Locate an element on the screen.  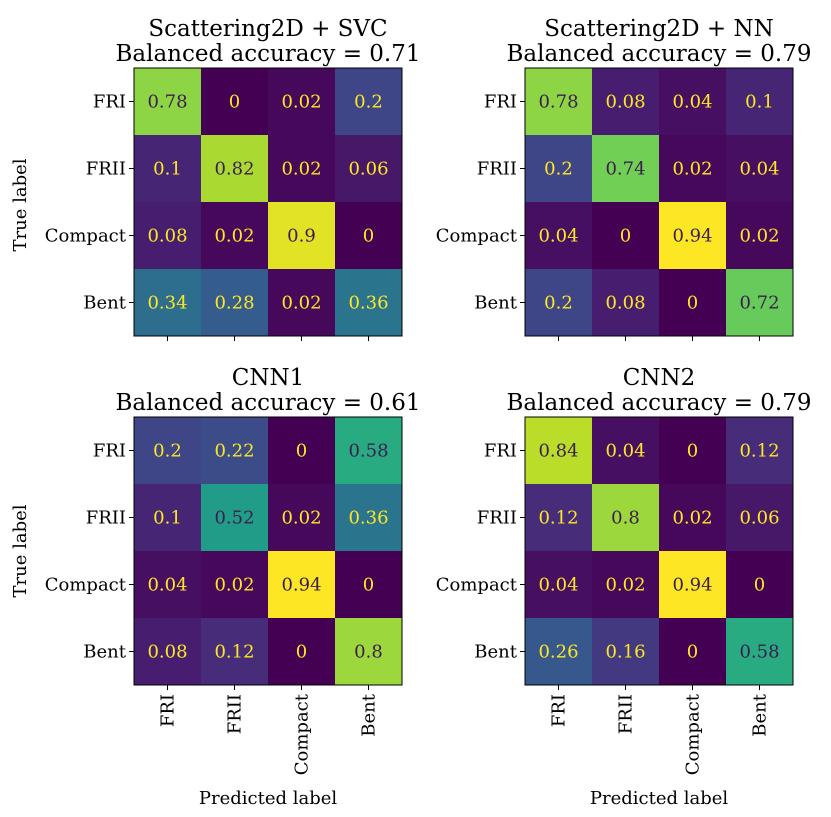
x-axis-label-left: Predicted label is located at coordinates (268, 798).